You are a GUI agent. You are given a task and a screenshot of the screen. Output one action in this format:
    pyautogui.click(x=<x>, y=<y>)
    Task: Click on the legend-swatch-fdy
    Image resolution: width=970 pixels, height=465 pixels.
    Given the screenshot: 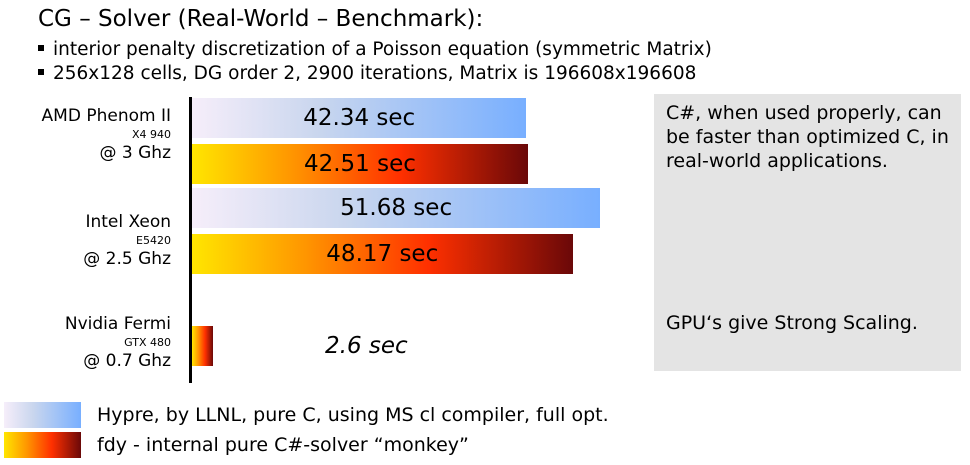 What is the action you would take?
    pyautogui.click(x=42, y=445)
    